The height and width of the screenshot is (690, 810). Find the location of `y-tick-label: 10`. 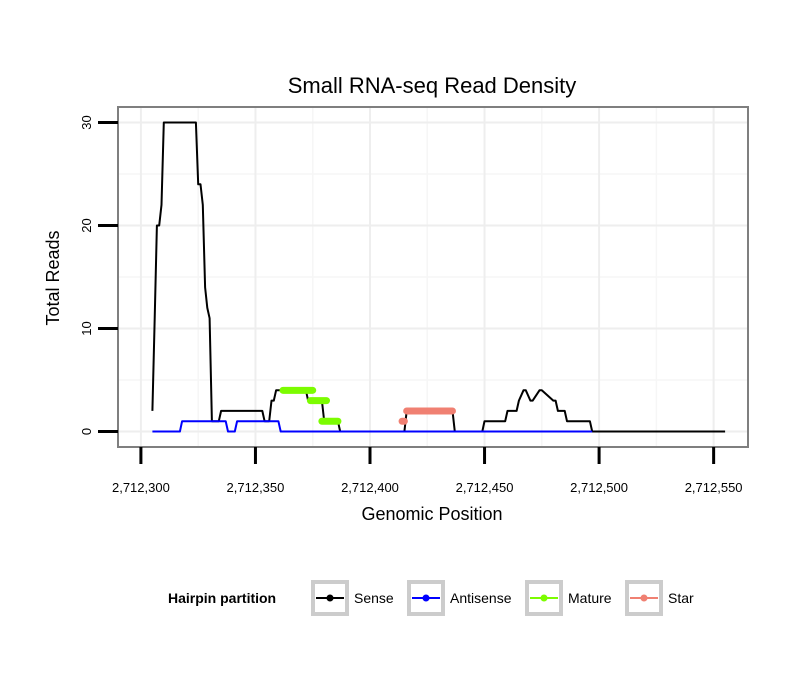

y-tick-label: 10 is located at coordinates (86, 328).